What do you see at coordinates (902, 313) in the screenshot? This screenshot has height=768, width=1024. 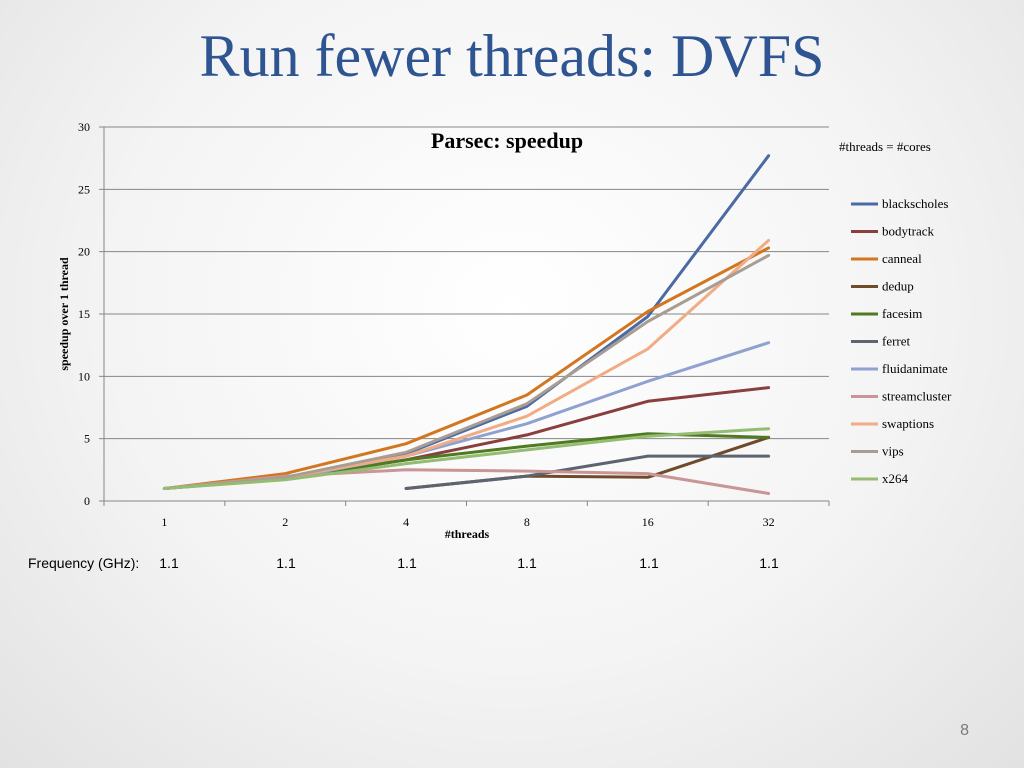 I see `legend-label: facesim` at bounding box center [902, 313].